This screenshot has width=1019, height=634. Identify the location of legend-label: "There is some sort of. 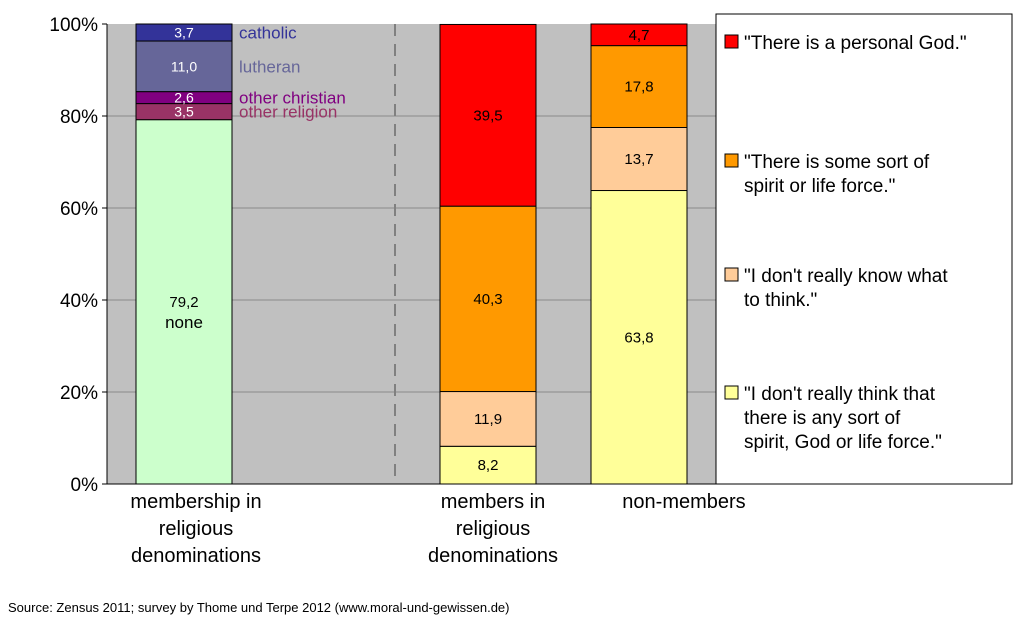
(837, 162).